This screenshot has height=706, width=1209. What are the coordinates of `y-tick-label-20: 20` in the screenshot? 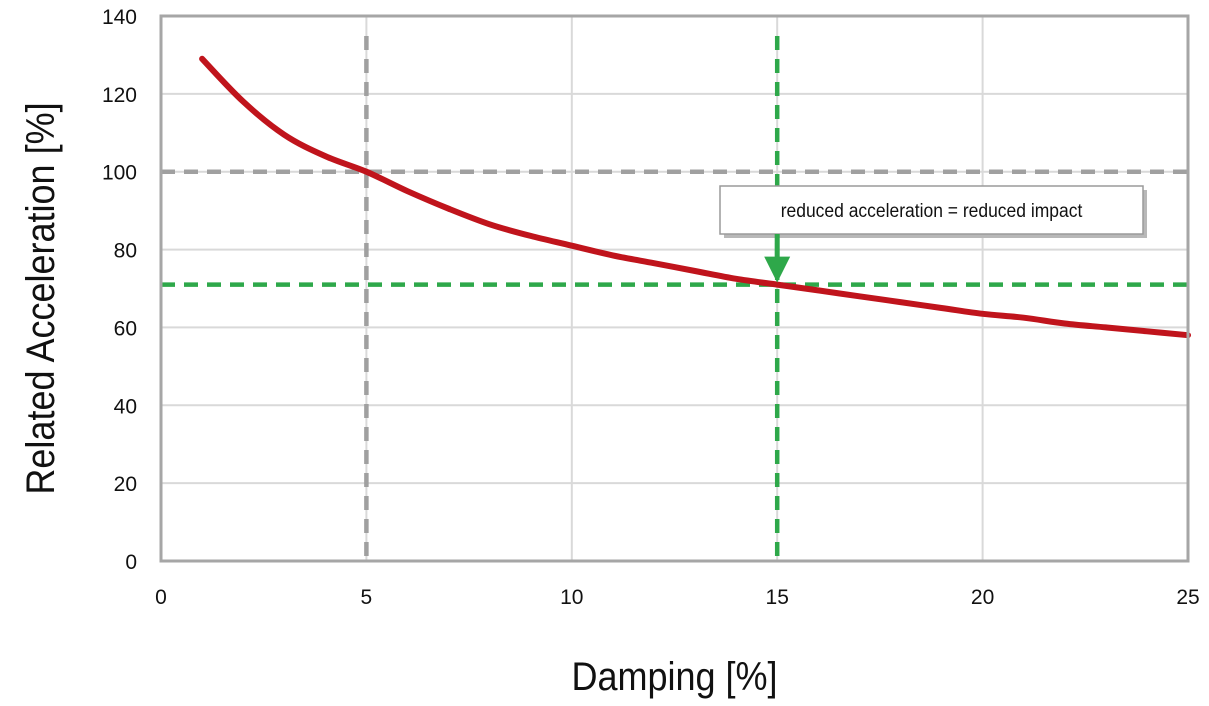 It's located at (125, 484).